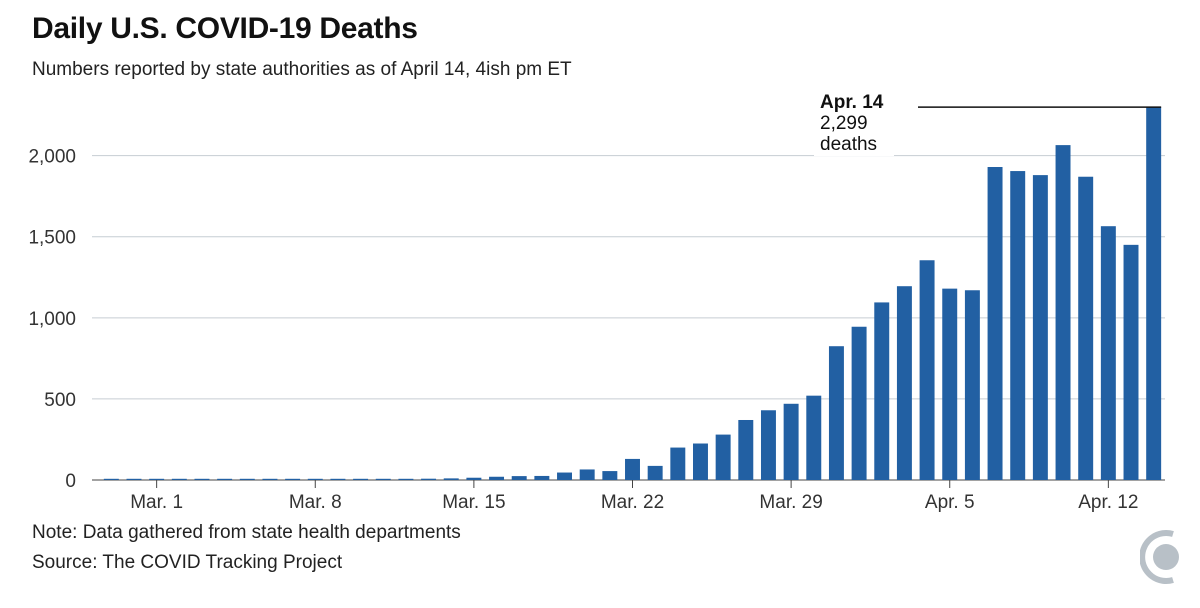 This screenshot has width=1200, height=608. What do you see at coordinates (790, 502) in the screenshot?
I see `x-tick-label: Mar. 29` at bounding box center [790, 502].